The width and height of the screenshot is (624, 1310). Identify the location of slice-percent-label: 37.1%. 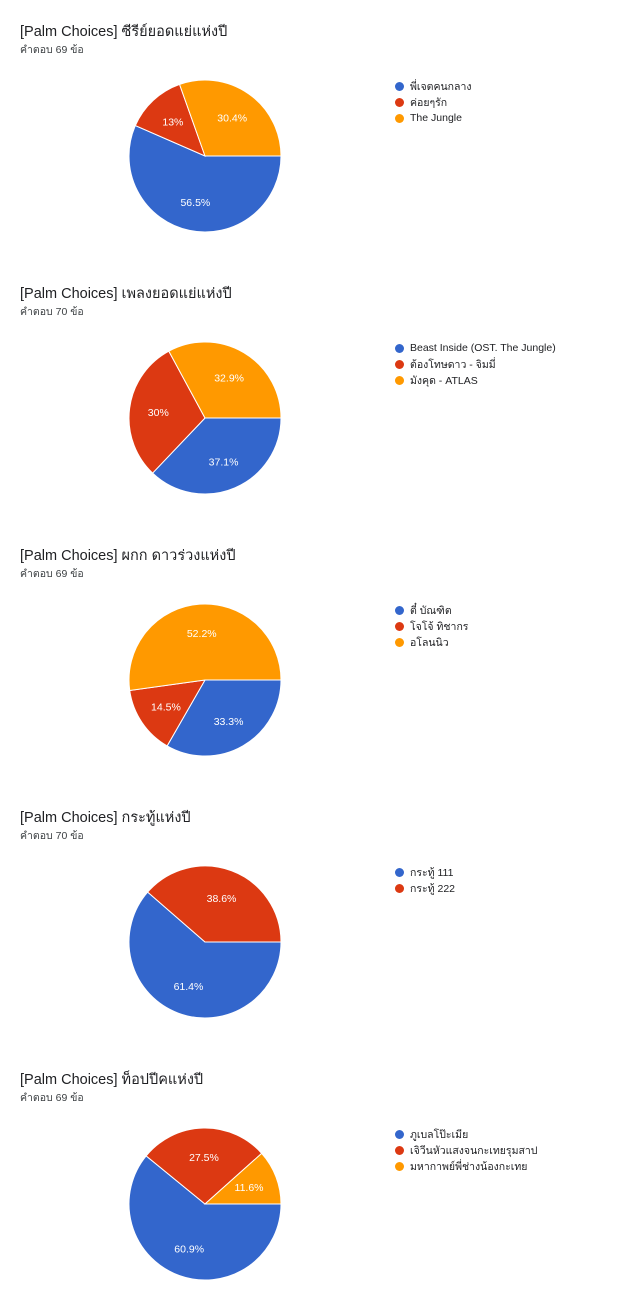
(224, 462).